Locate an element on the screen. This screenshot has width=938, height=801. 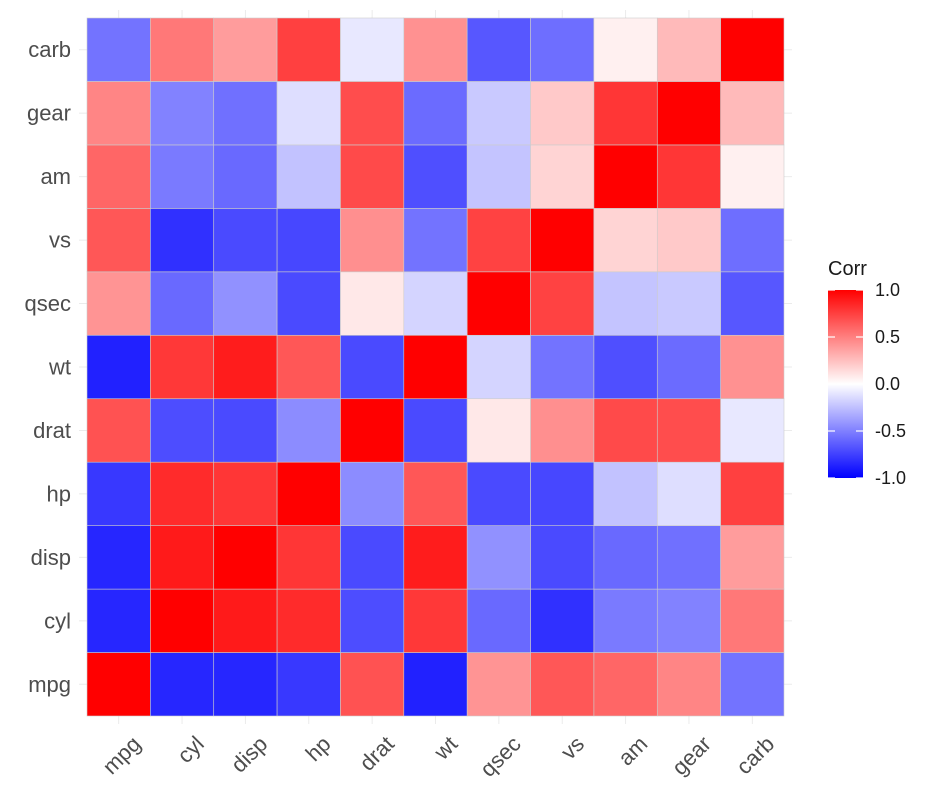
x-tick-label-gear: gear is located at coordinates (691, 755).